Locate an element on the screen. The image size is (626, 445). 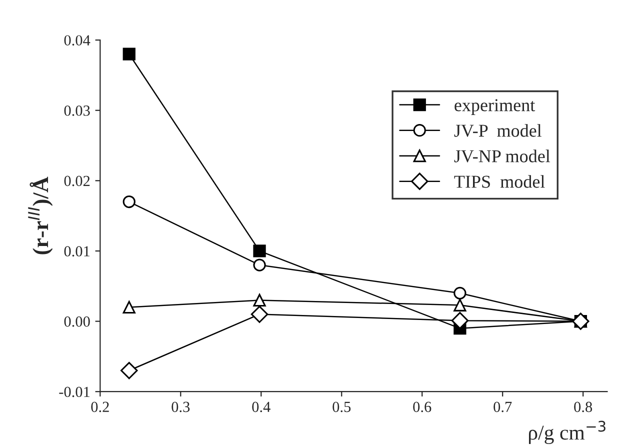
legend-label: experiment is located at coordinates (495, 107).